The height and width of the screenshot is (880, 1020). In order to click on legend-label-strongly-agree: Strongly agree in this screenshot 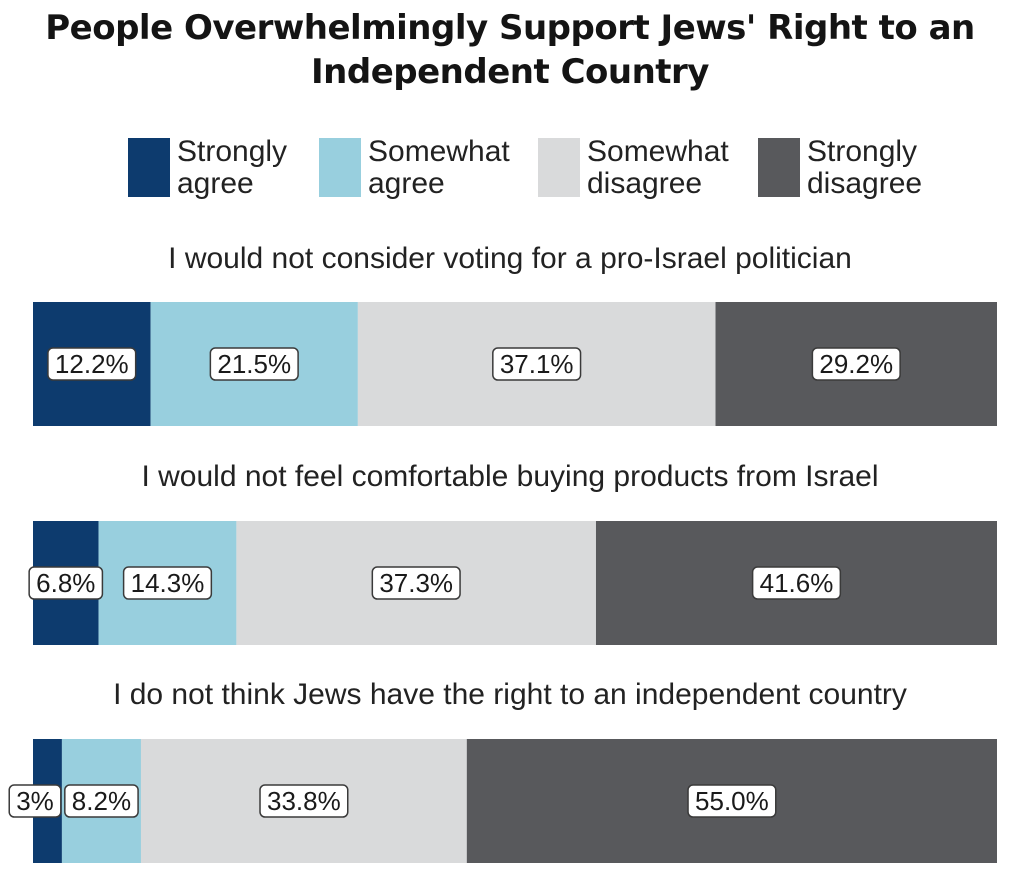, I will do `click(232, 167)`.